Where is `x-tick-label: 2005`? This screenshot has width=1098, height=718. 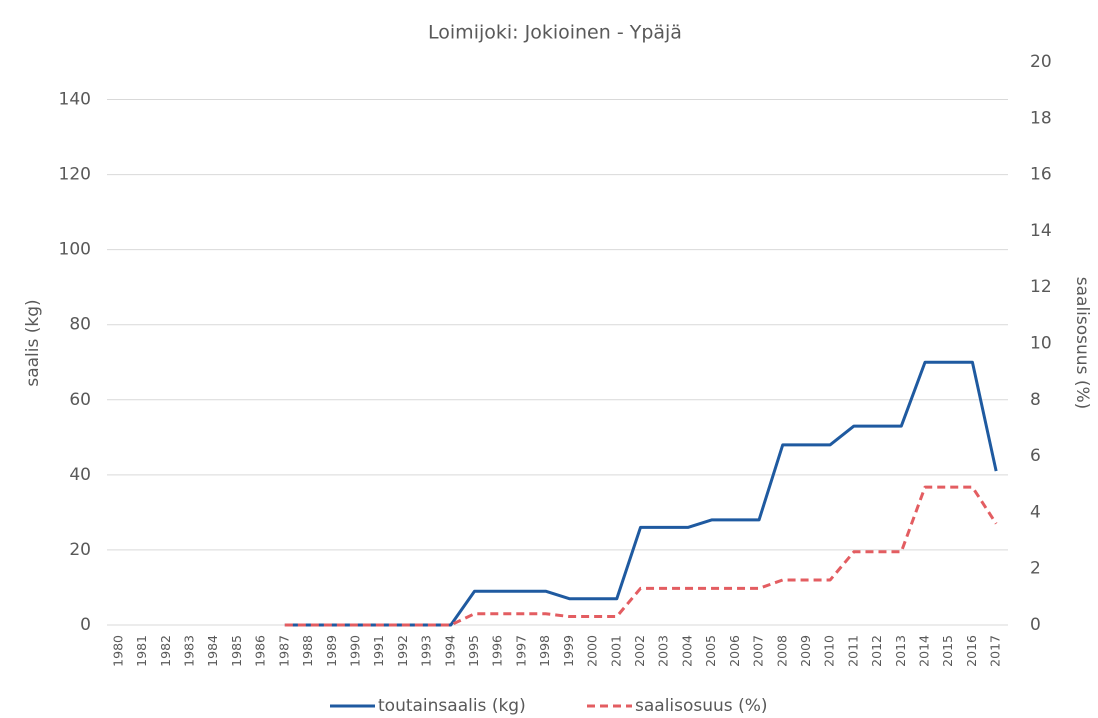 x-tick-label: 2005 is located at coordinates (710, 651).